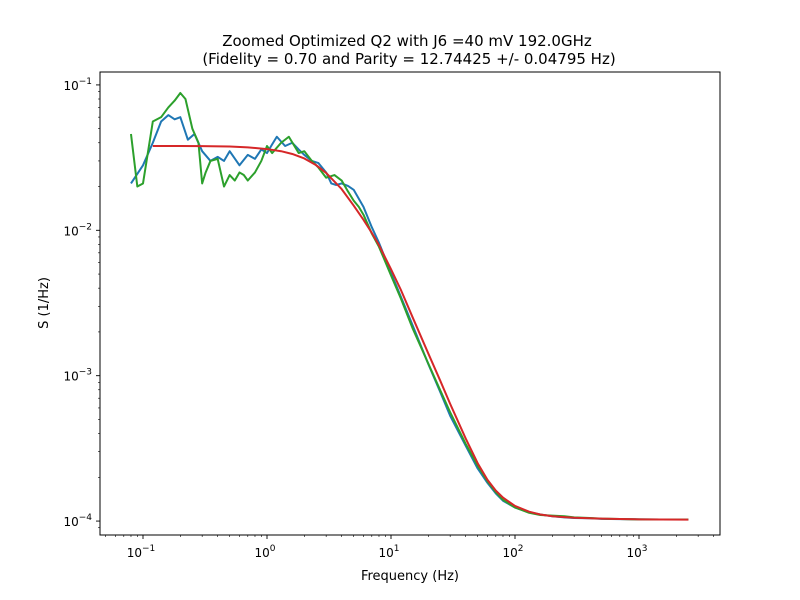  What do you see at coordinates (141, 552) in the screenshot?
I see `x-tick-label-0: 10⁻¹` at bounding box center [141, 552].